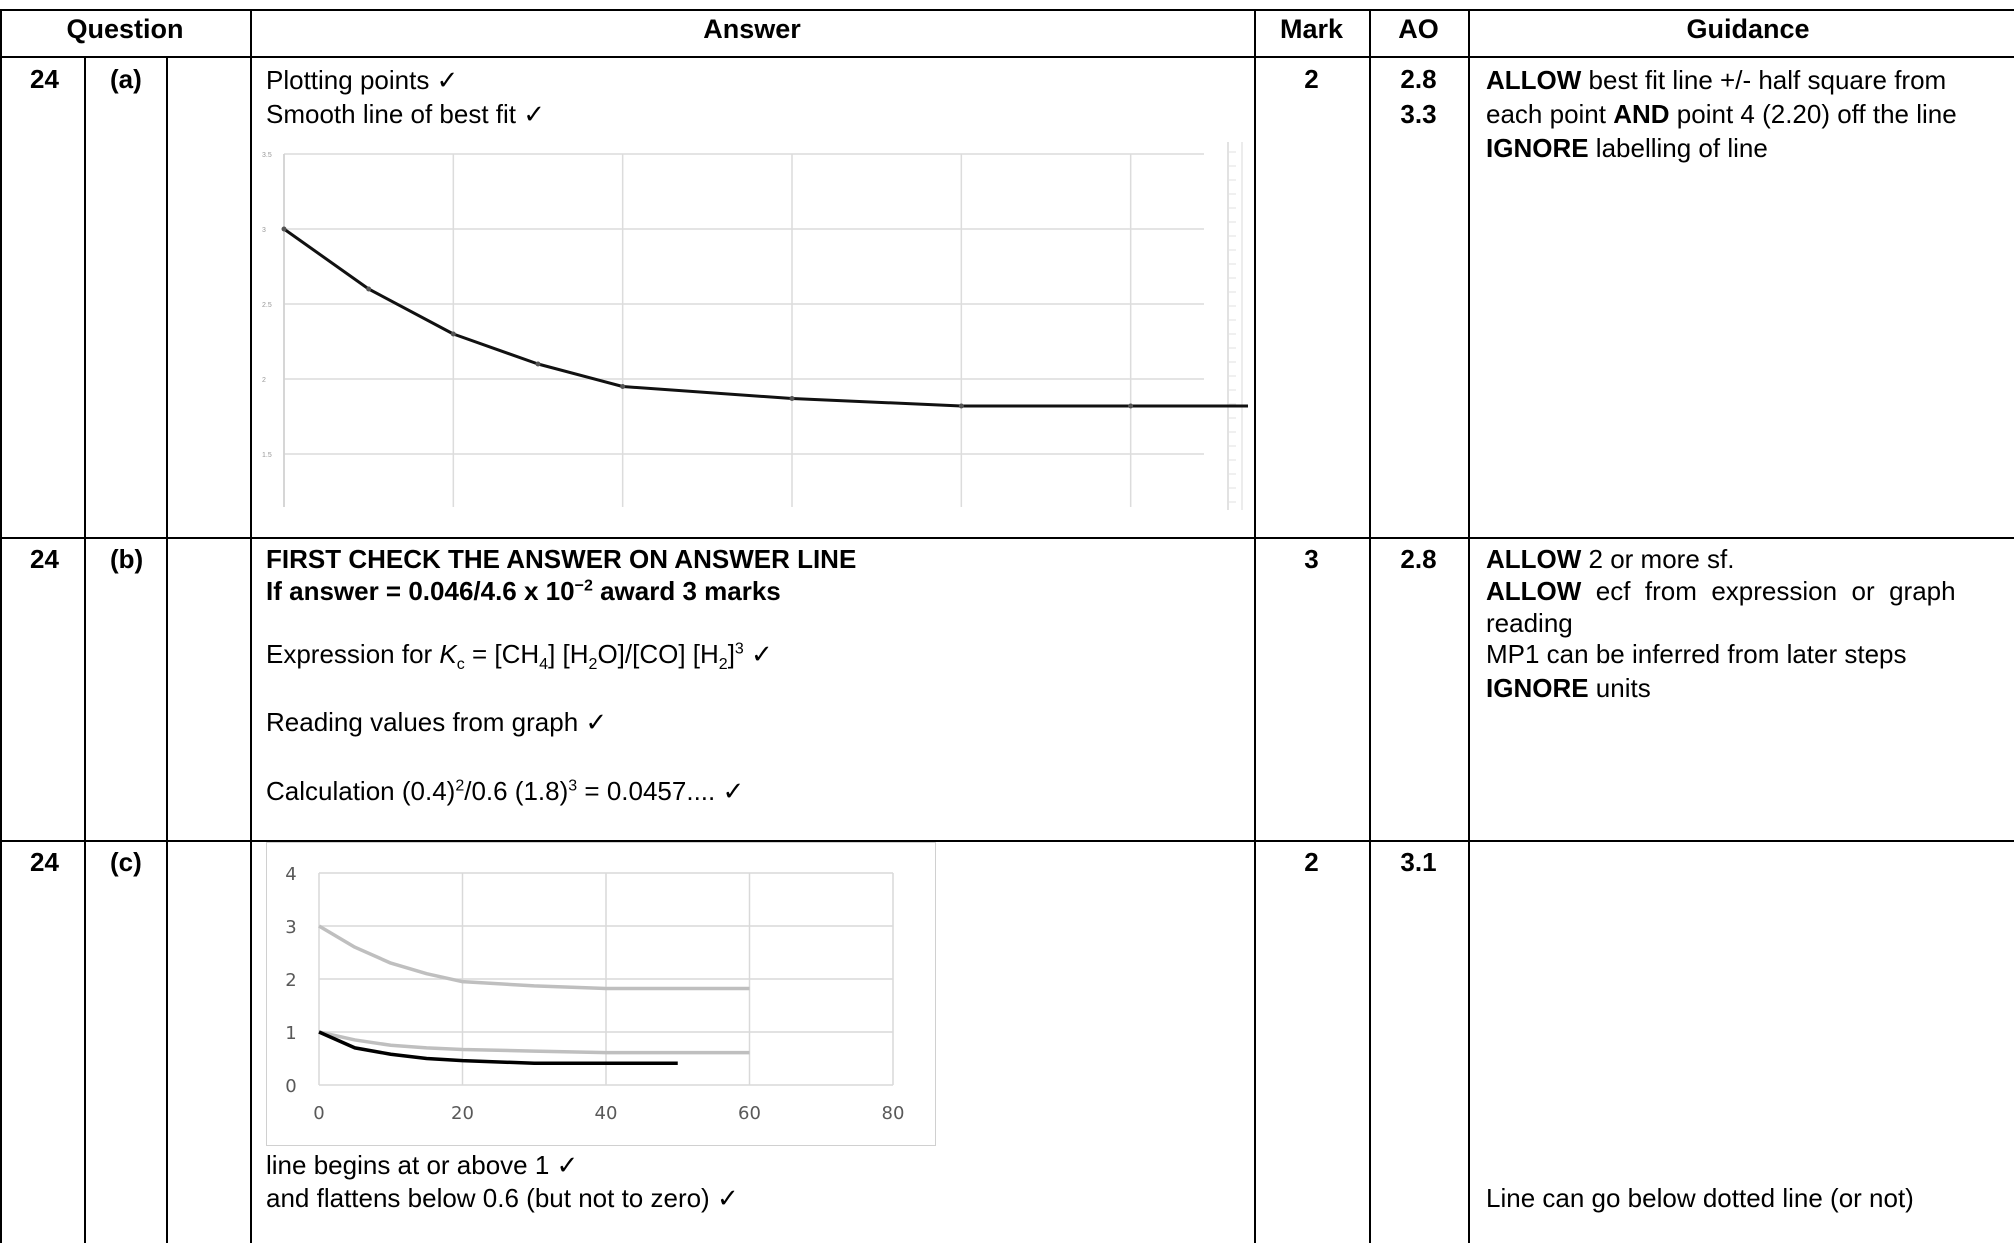 The width and height of the screenshot is (2014, 1243). Describe the element at coordinates (661, 791) in the screenshot. I see `calc-text: = 0.0457.... ✓` at that location.